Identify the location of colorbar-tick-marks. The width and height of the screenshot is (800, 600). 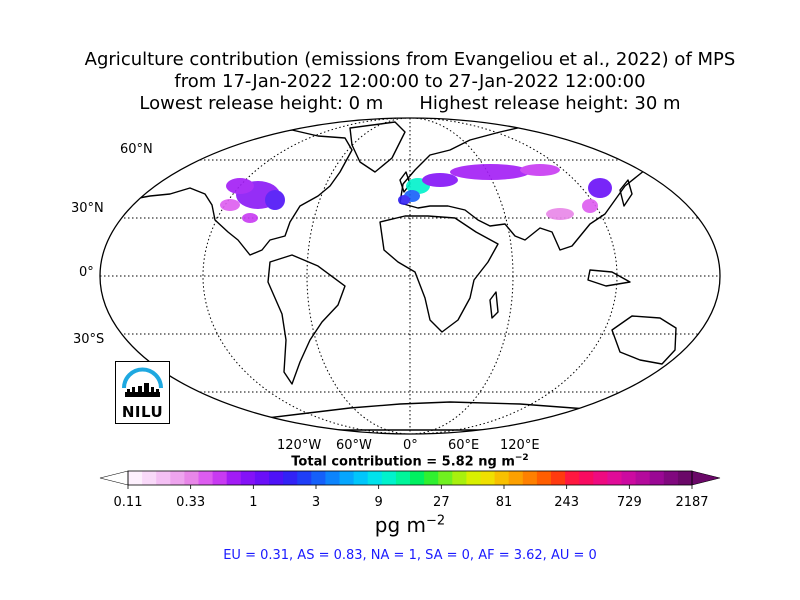
(410, 487).